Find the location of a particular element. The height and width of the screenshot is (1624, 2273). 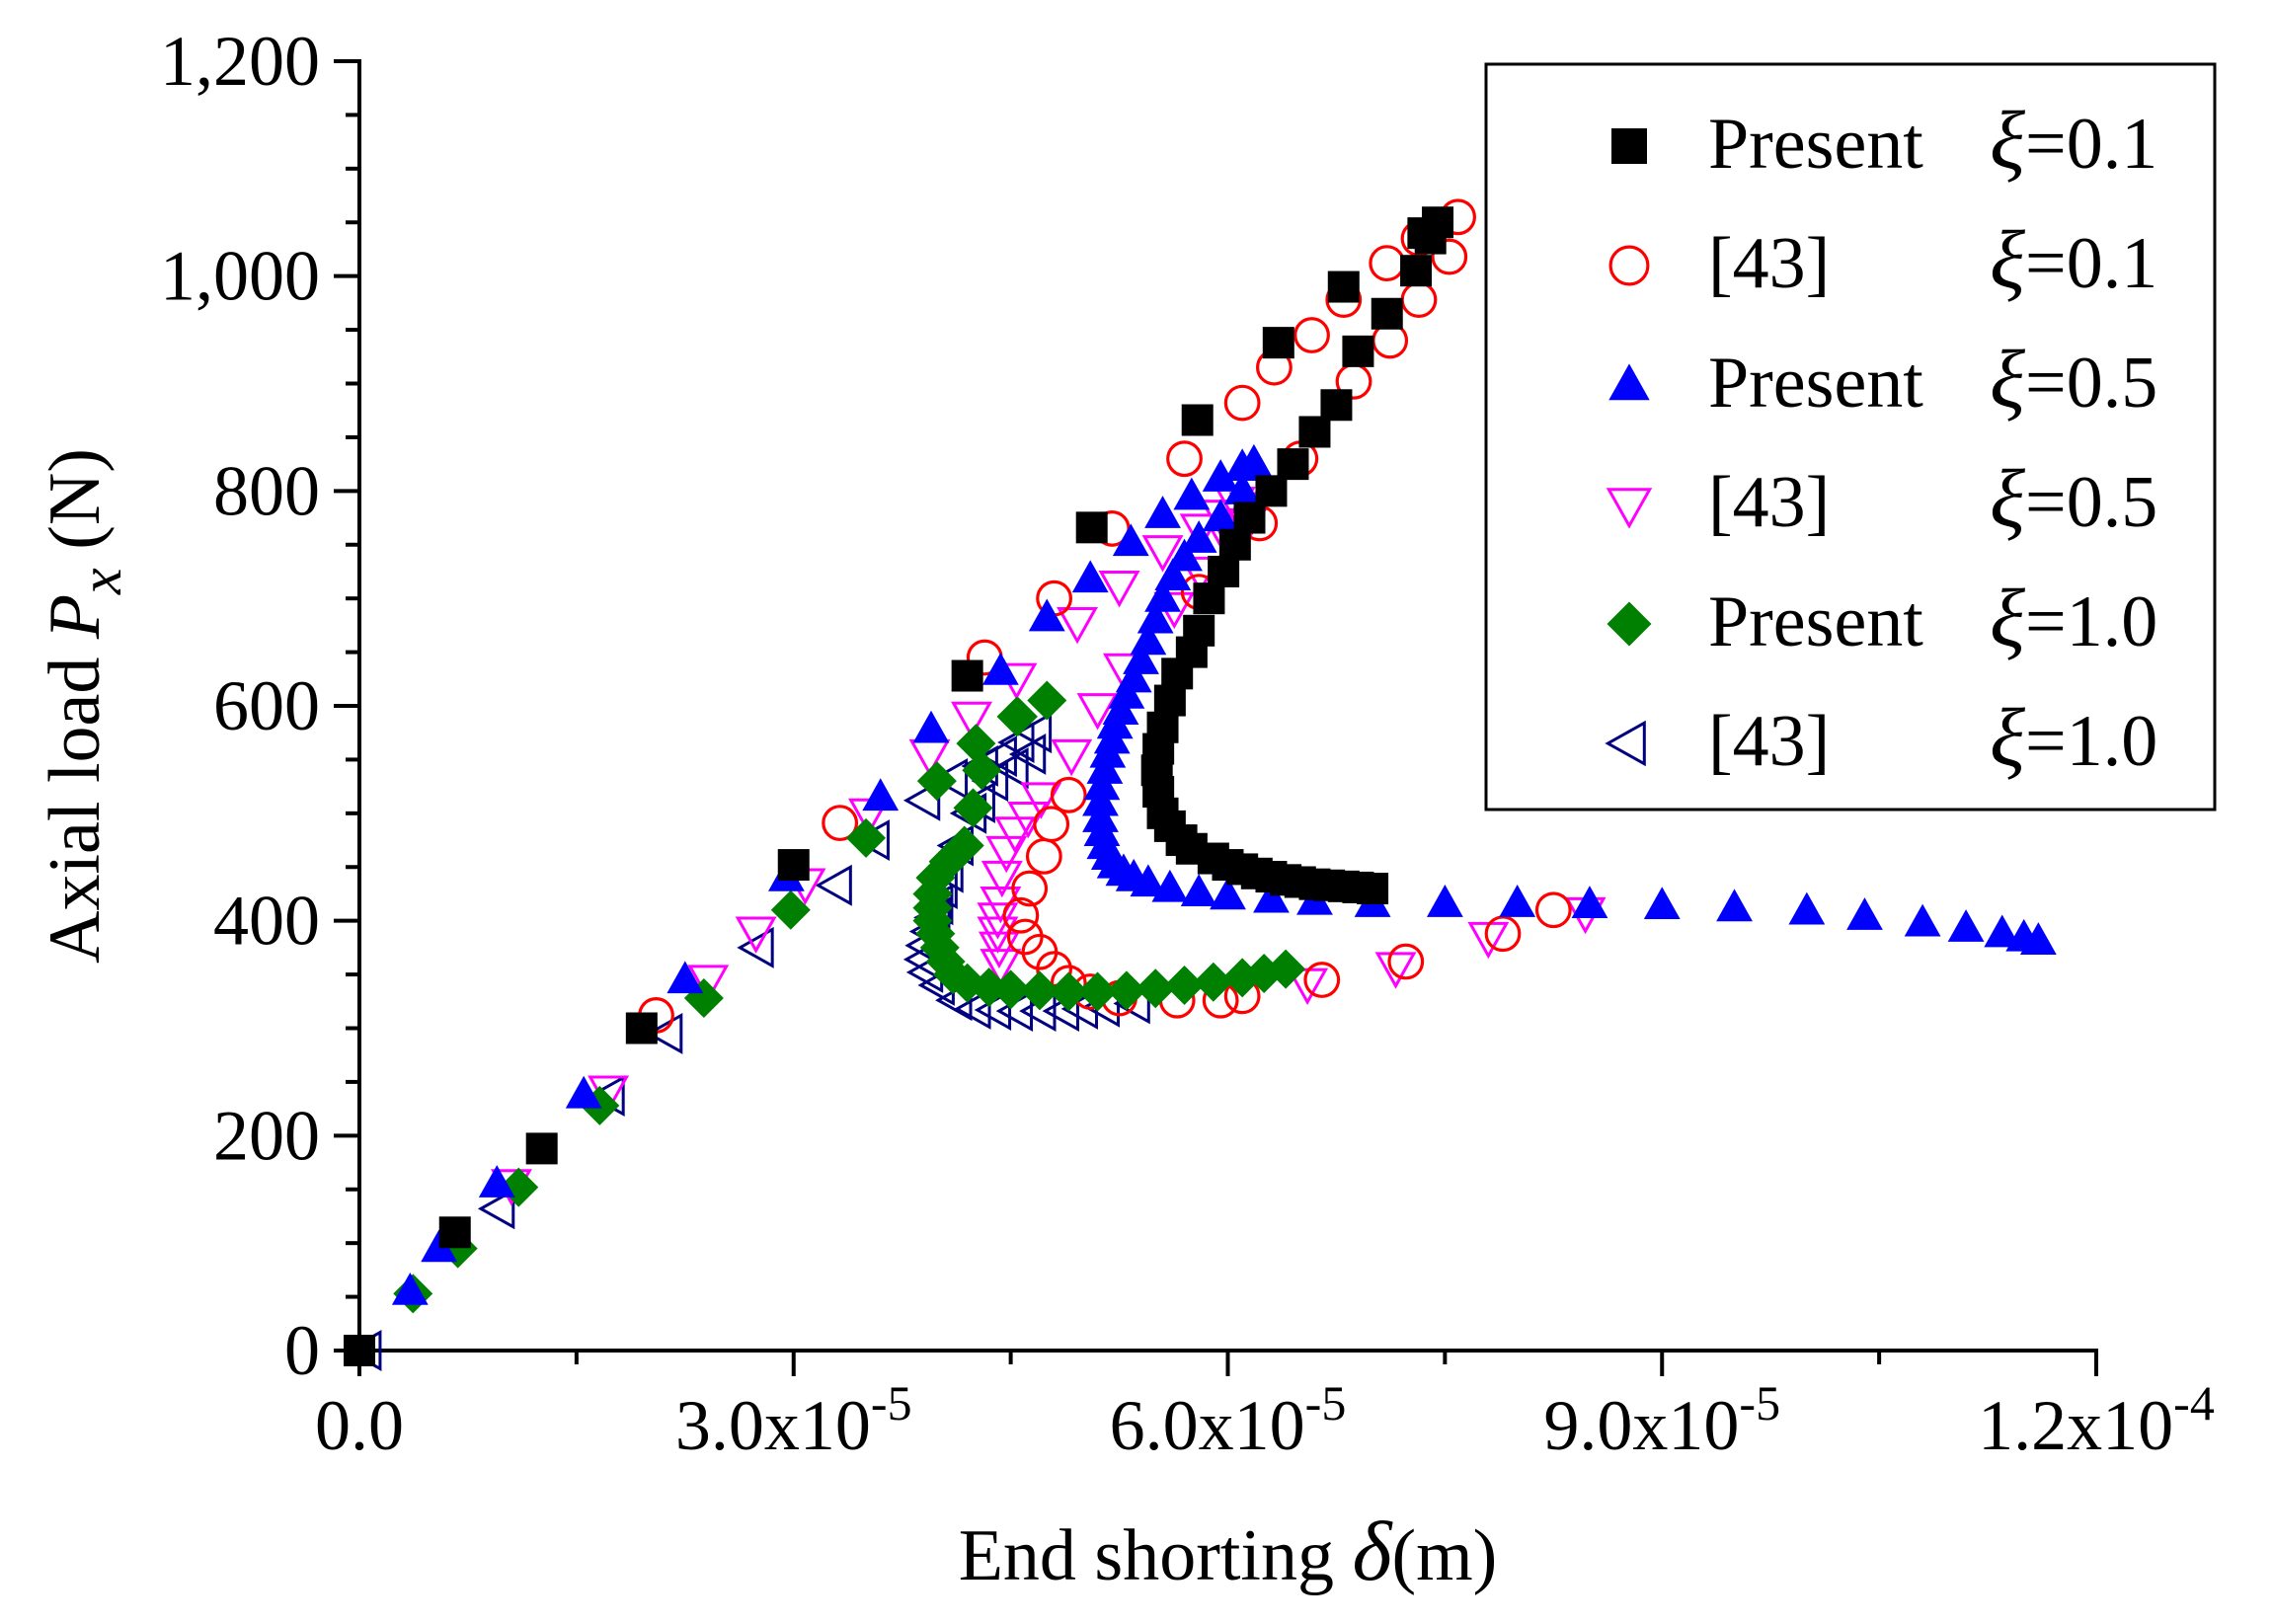

x-tick-label: 9.0x10⁻⁵ is located at coordinates (1661, 1420).